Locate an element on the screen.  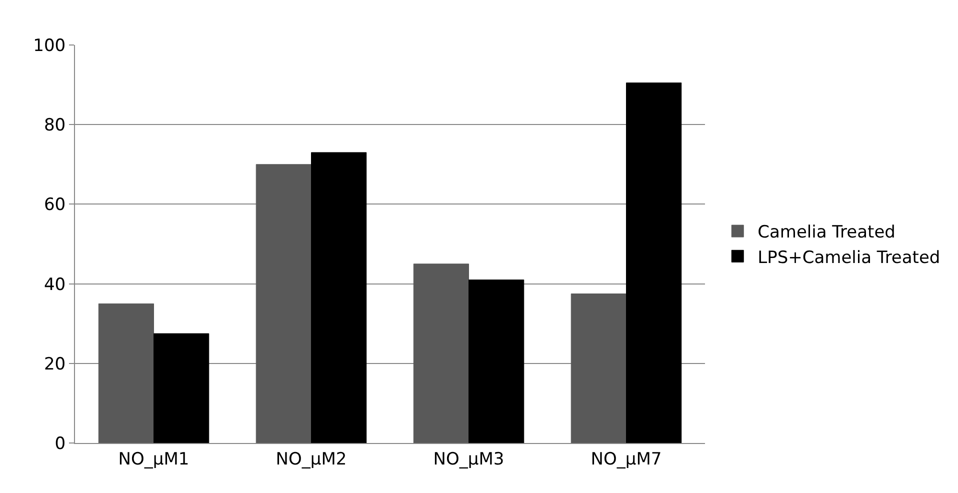
y-tick-label: 60 is located at coordinates (55, 205).